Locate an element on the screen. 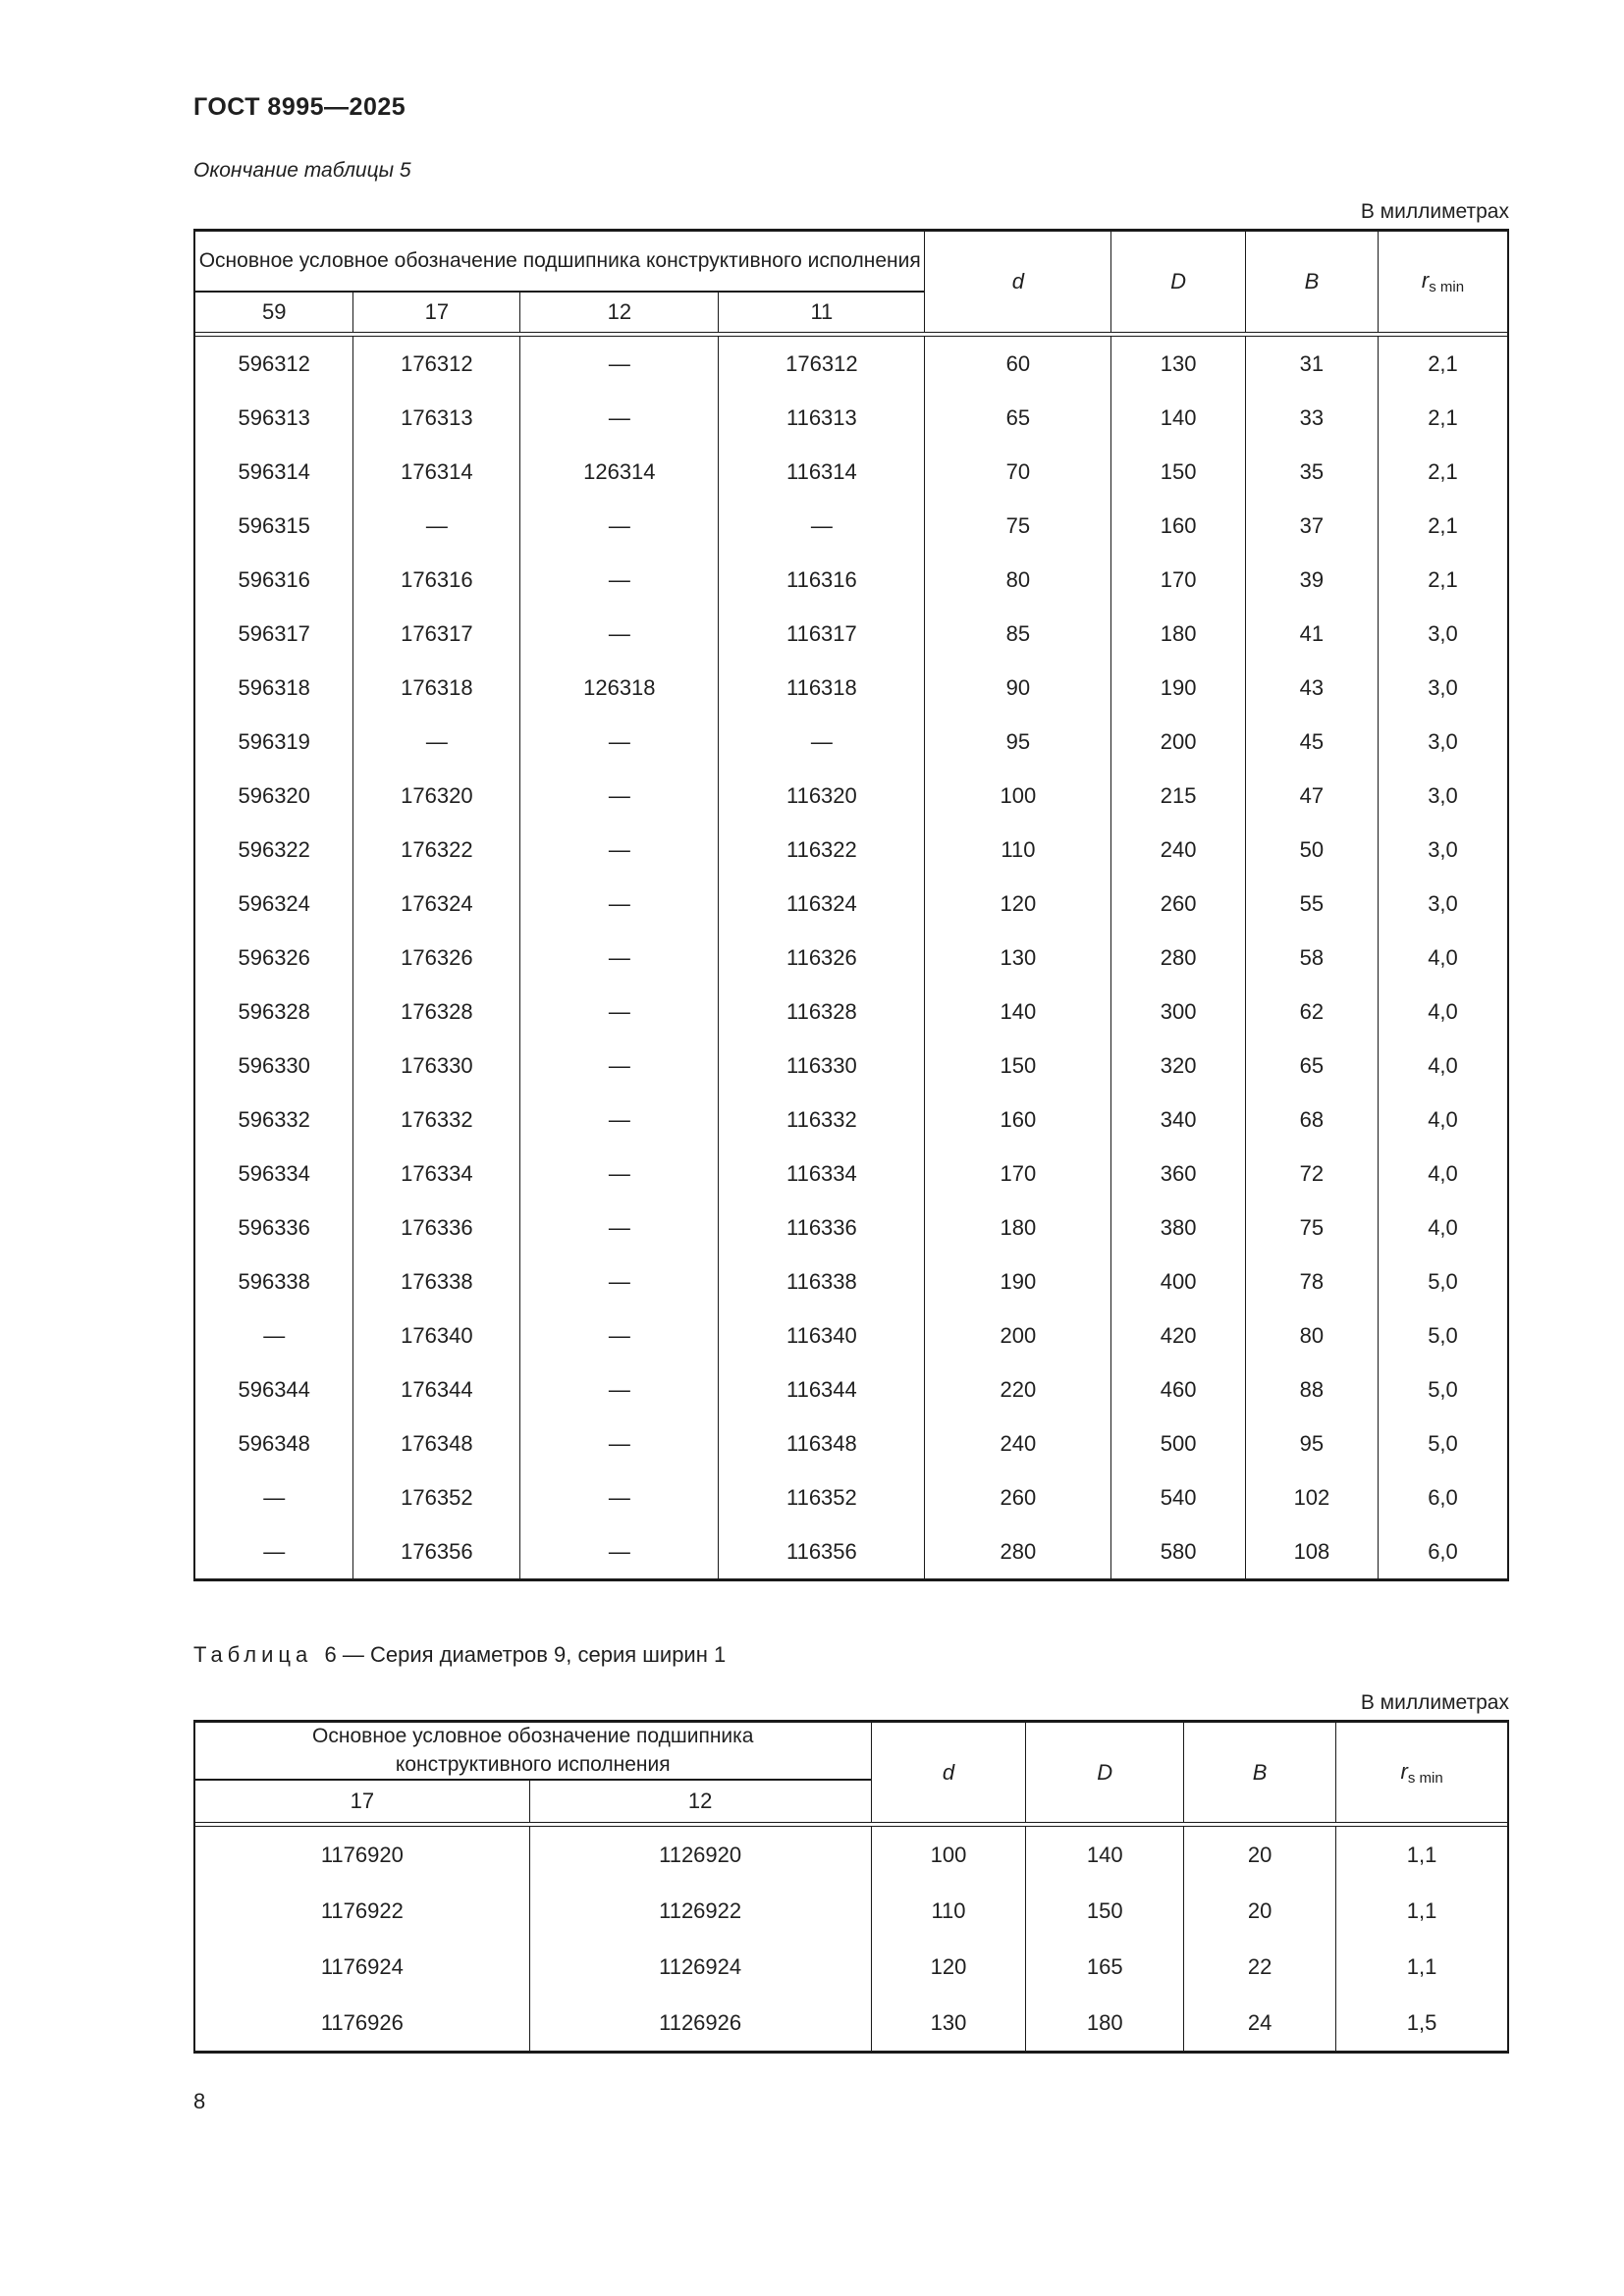  table-row: 596326 176326—116326 130 280 58 4,0 is located at coordinates (851, 958).